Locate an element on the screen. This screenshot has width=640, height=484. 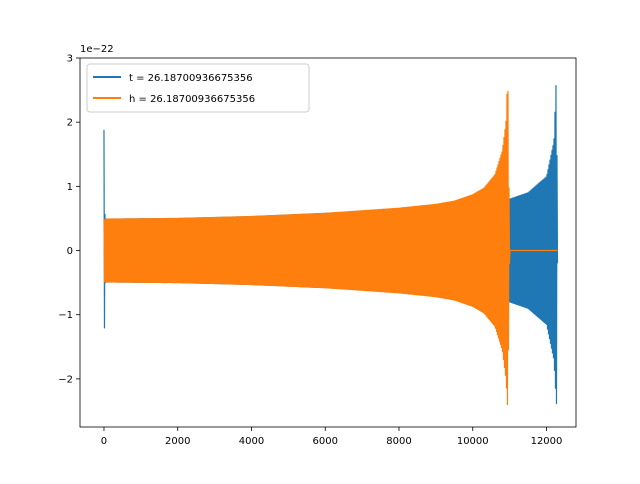
y-tick-label: −2 is located at coordinates (65, 379).